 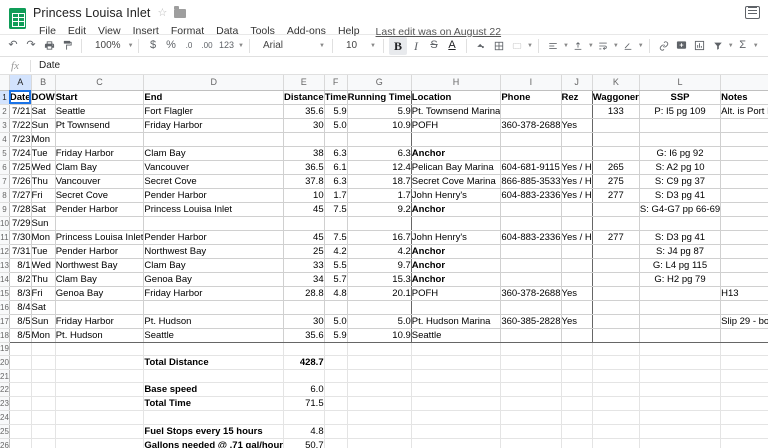 What do you see at coordinates (744, 251) in the screenshot?
I see `cell-M12` at bounding box center [744, 251].